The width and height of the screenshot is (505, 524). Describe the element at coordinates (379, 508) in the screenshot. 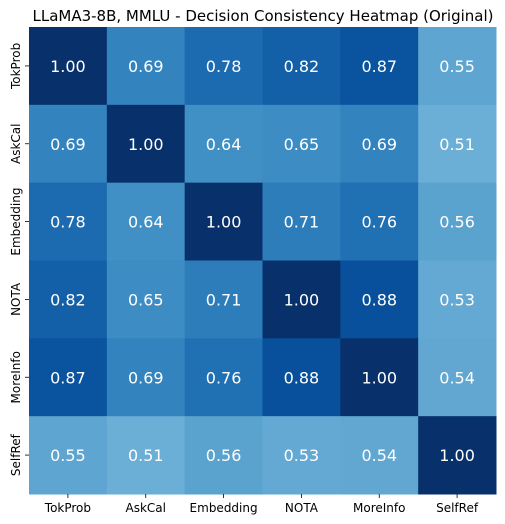

I see `x-tick-label: MoreInfo` at that location.